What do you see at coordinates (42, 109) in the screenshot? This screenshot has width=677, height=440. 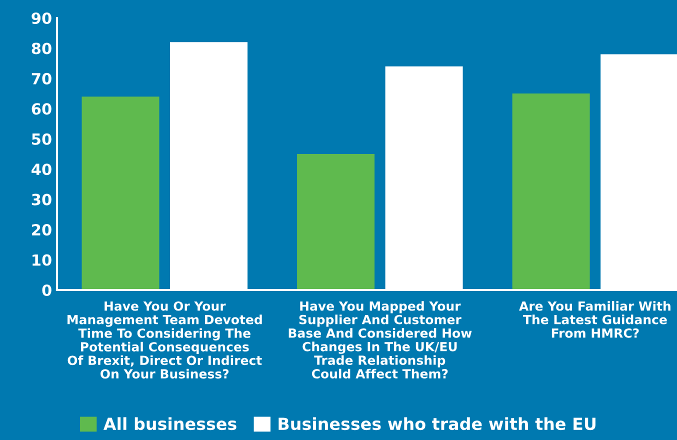 I see `y-tick-label: 60` at bounding box center [42, 109].